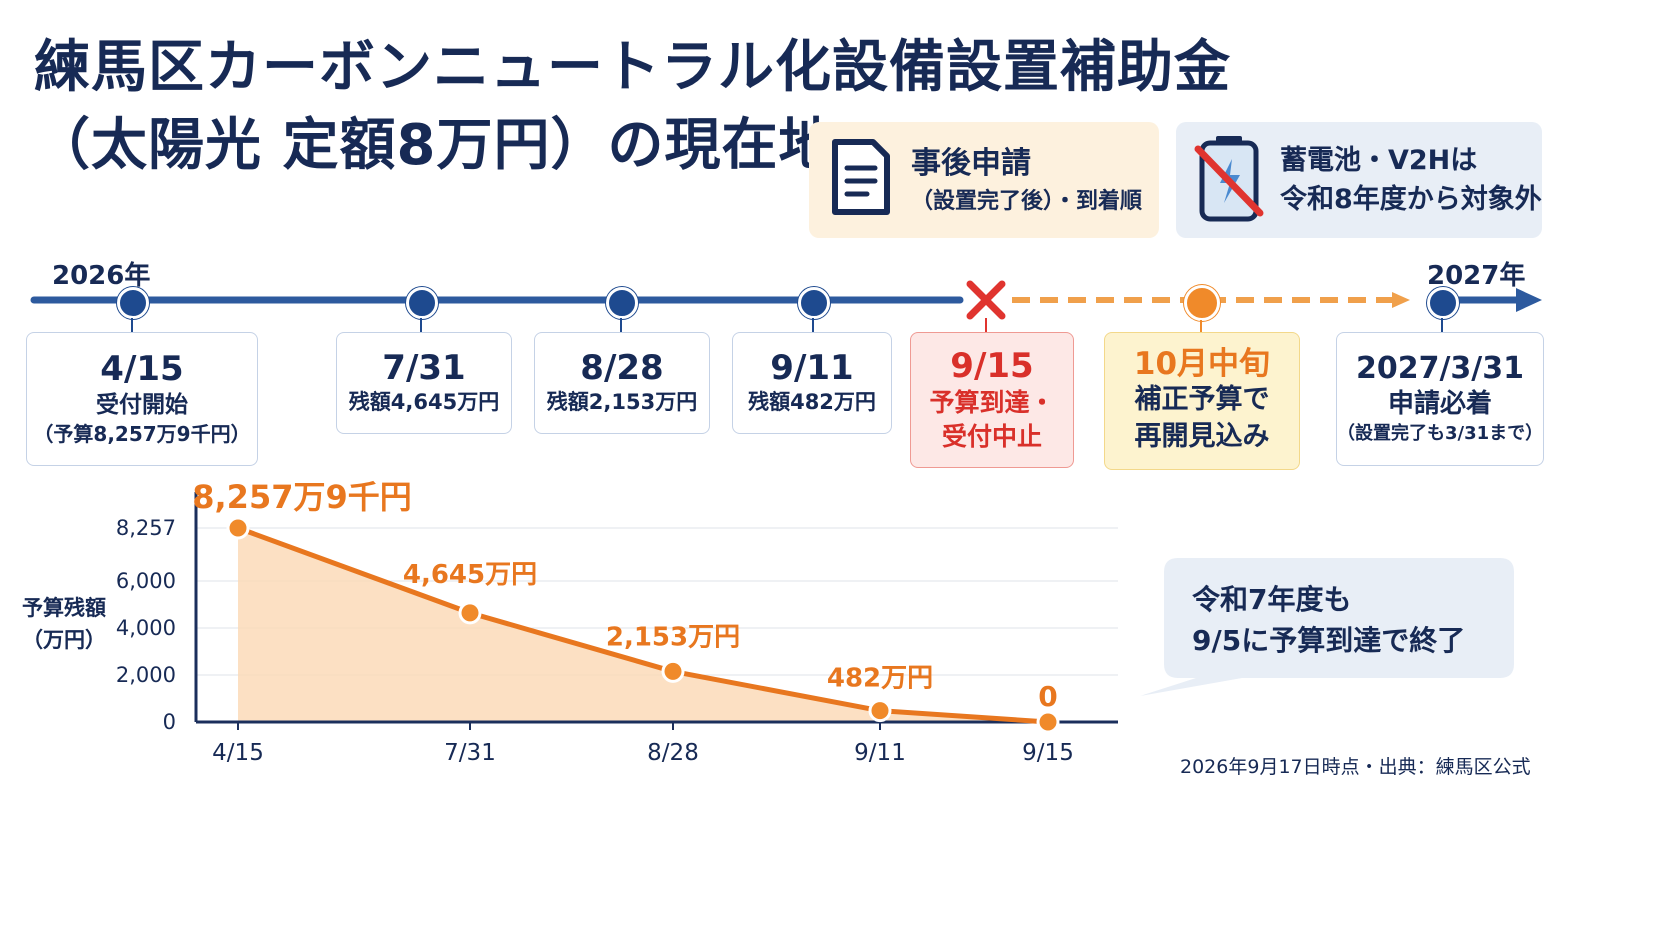  I want to click on chart-data-labels: 8,257万9千円 4,645万円 2,153万円 482万円 0, so click(624, 595).